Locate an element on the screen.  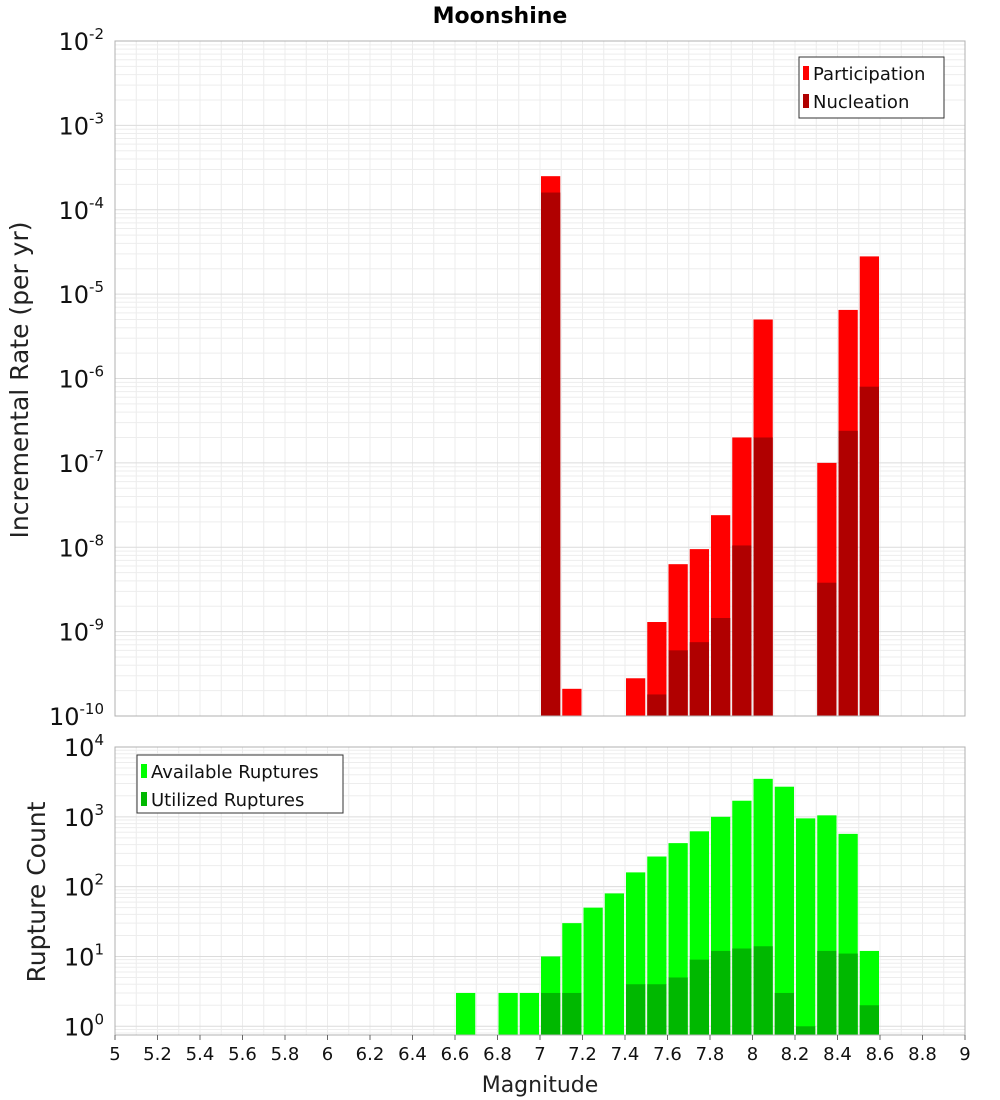
chart-title: Moonshine is located at coordinates (500, 16).